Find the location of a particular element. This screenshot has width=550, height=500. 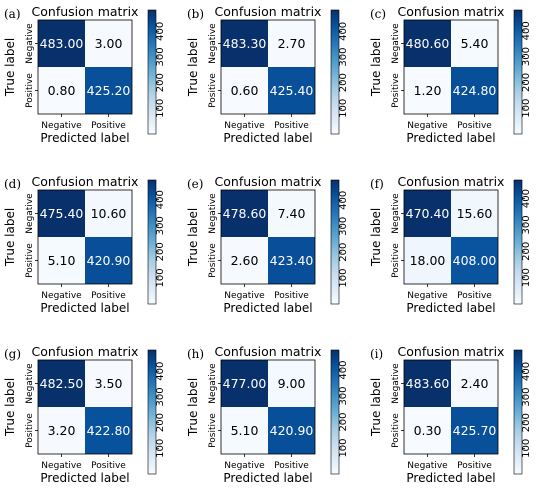

cell-value: 15.60 is located at coordinates (475, 213).